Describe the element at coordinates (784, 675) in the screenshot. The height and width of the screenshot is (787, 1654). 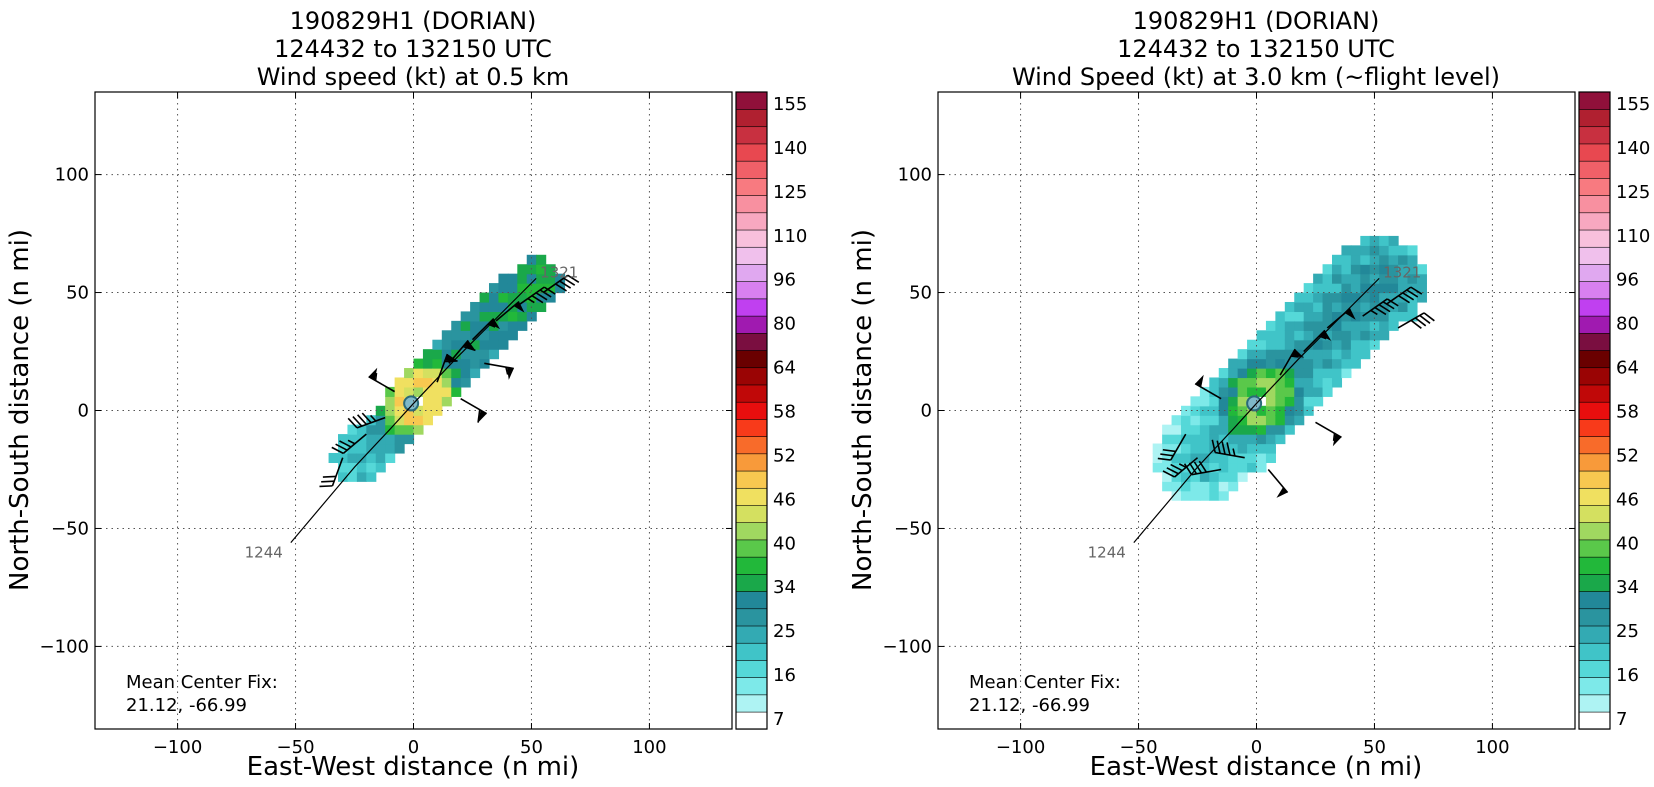
I see `colorbar-tick-label: 16` at that location.